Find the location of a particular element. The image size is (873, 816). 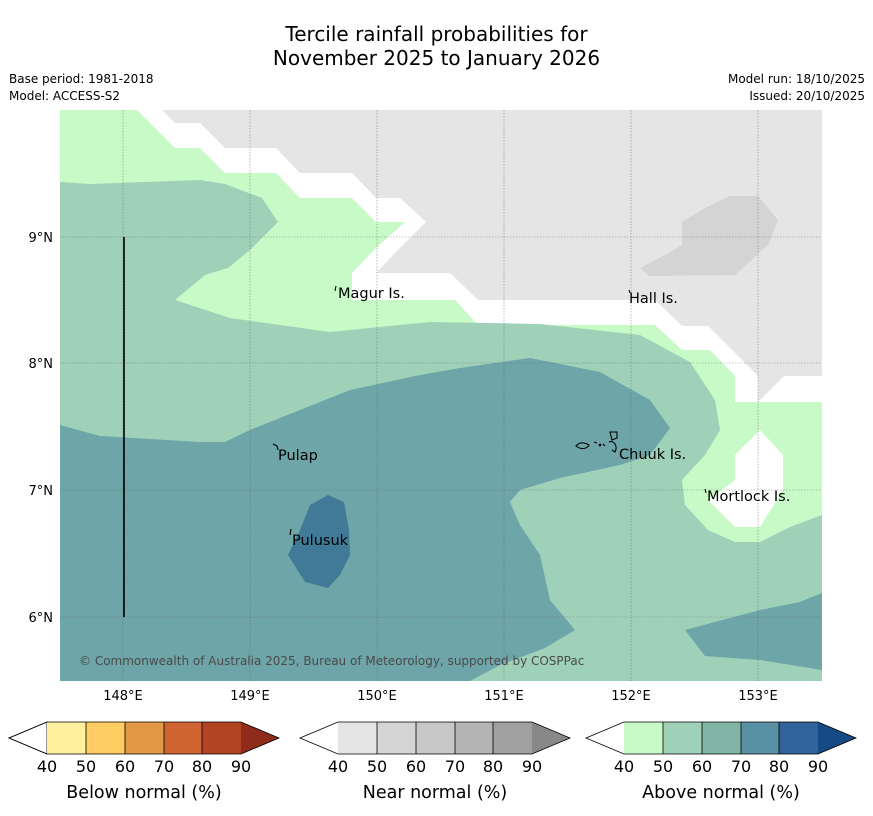

colorbar-near-normal: 40 50 60 70 80 90 Near normal (%) is located at coordinates (435, 762).